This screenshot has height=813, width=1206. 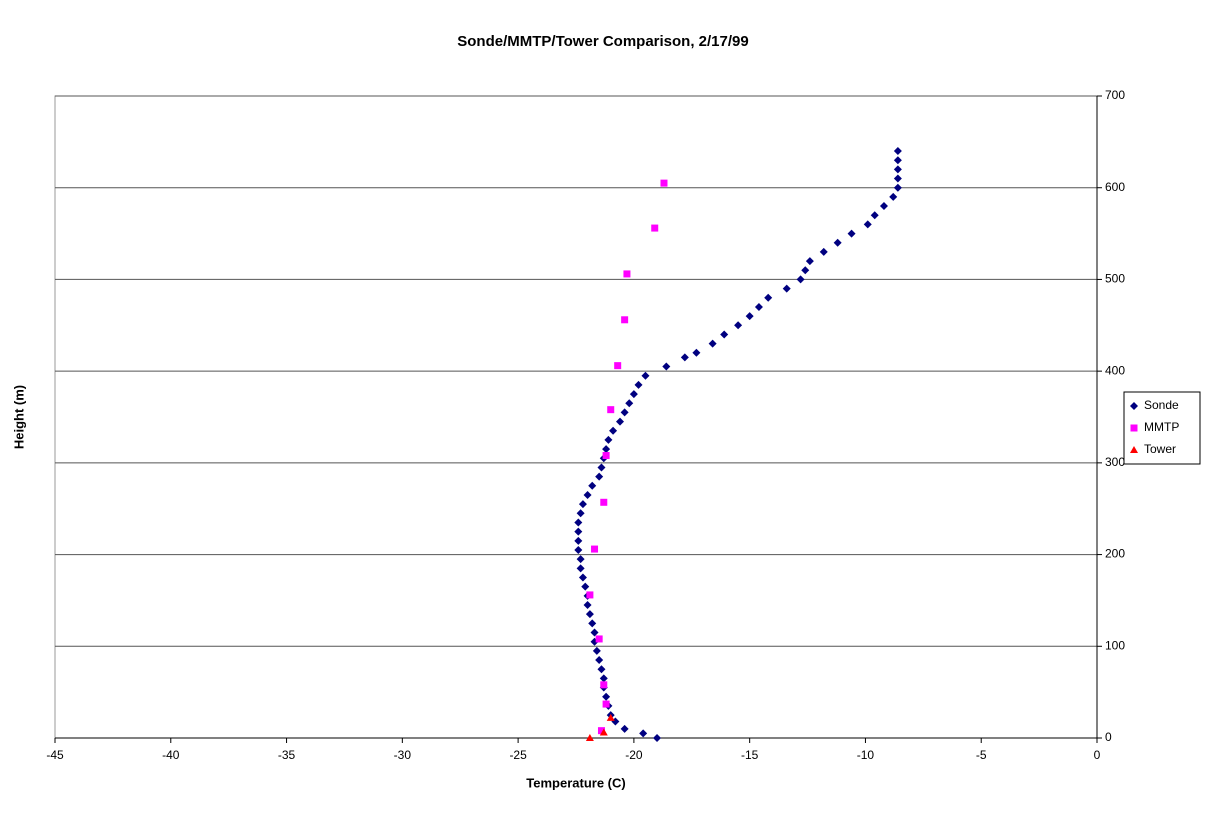 What do you see at coordinates (1115, 554) in the screenshot?
I see `y-tick-label: 200` at bounding box center [1115, 554].